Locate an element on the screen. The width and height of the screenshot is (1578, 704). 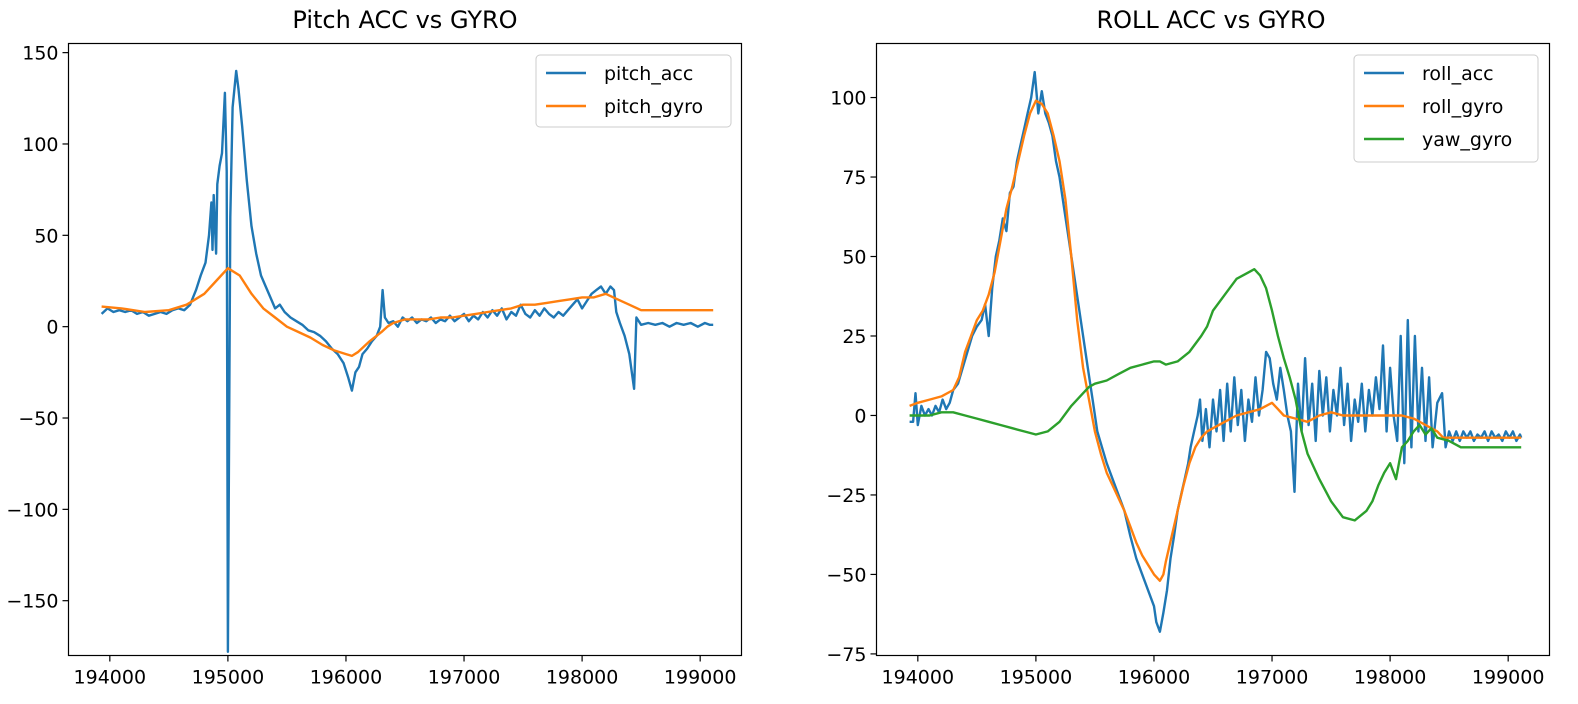
pitch-legend: pitch_acc pitch_gyro is located at coordinates (633, 91).